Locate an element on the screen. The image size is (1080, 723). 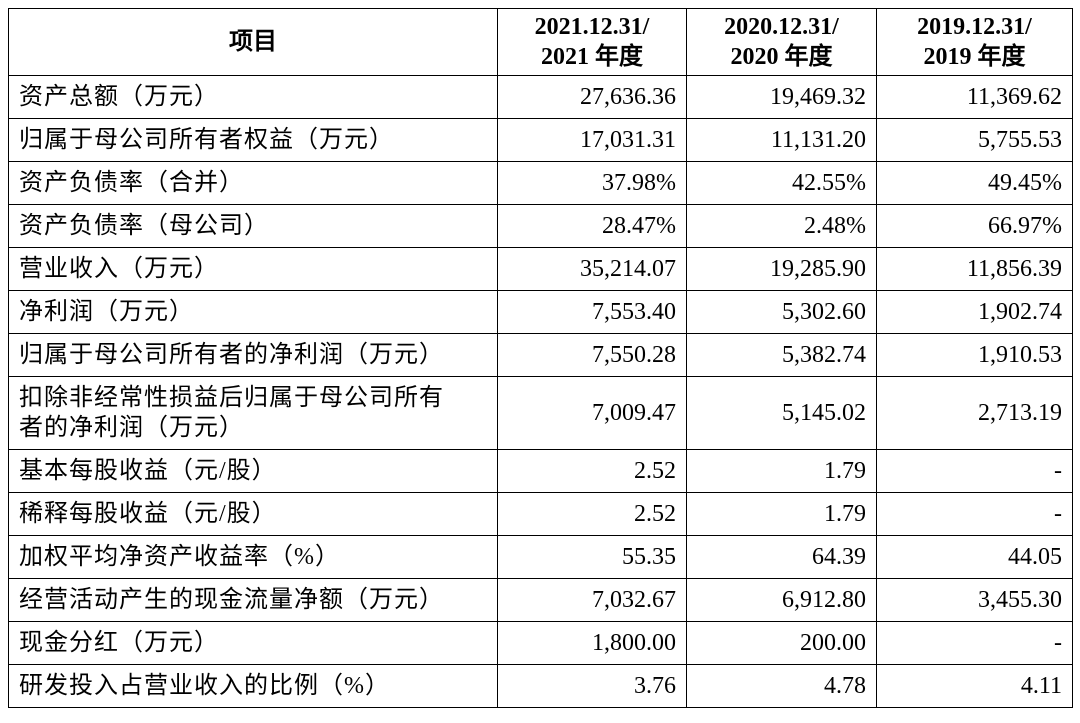
value-cell: 1,910.53 is located at coordinates (974, 355).